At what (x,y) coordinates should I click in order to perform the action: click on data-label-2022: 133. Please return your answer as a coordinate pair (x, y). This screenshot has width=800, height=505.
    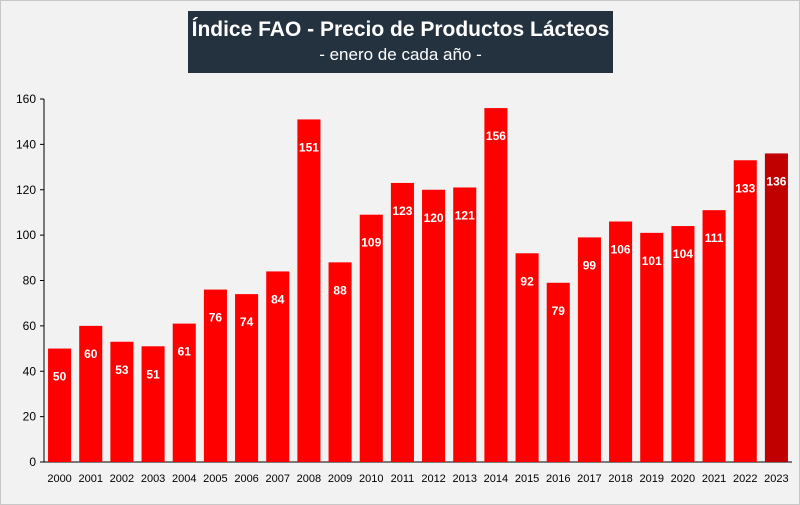
    Looking at the image, I should click on (745, 188).